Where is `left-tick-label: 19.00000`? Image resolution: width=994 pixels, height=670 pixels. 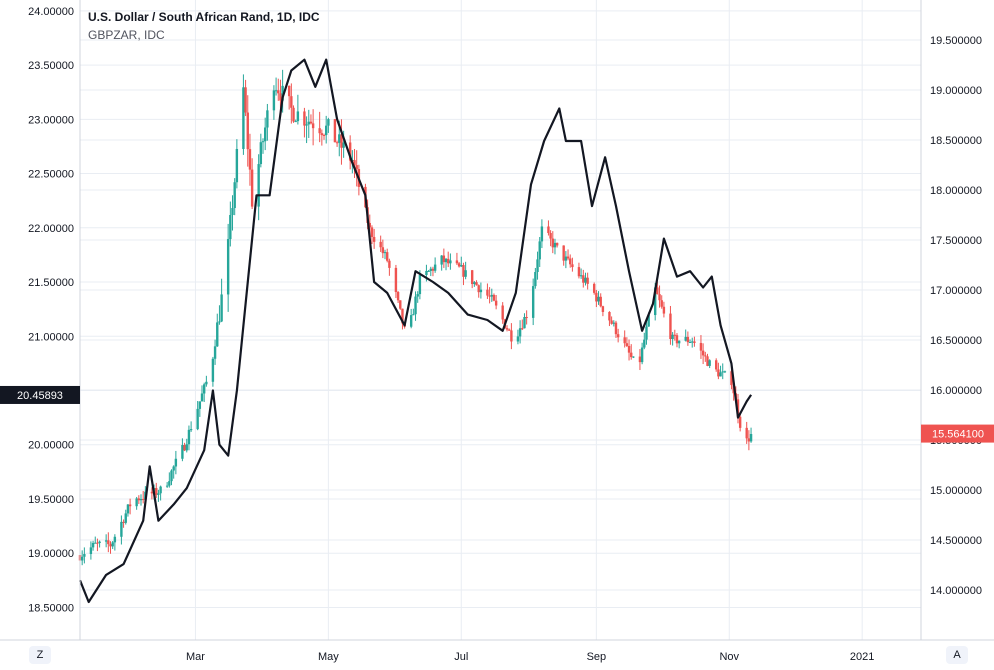
left-tick-label: 19.00000 is located at coordinates (51, 554).